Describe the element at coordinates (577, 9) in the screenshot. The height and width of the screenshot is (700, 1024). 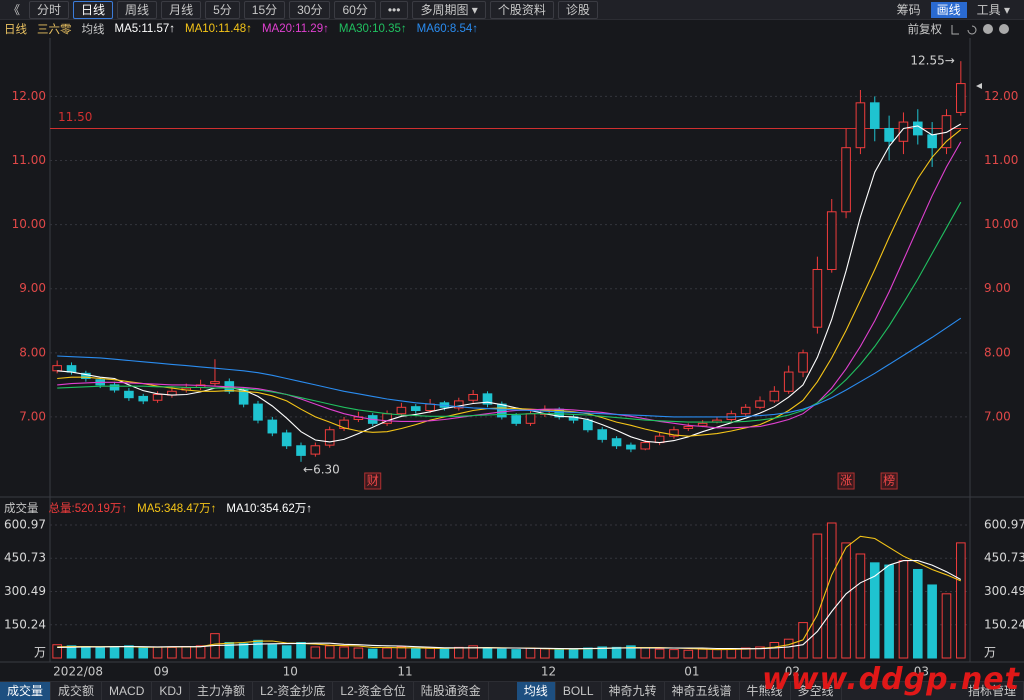
I see `period-button: 诊股` at that location.